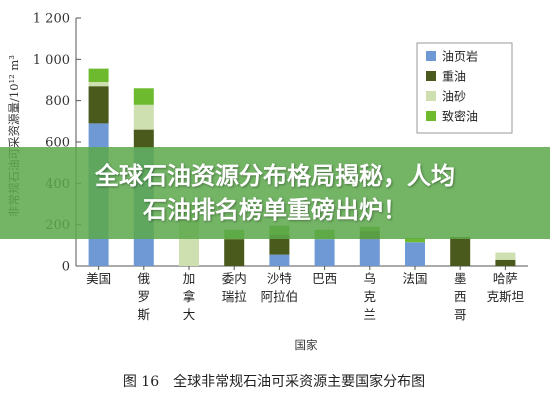  What do you see at coordinates (275, 210) in the screenshot?
I see `headline-line-2: 石油排名榜单重磅出炉！` at bounding box center [275, 210].